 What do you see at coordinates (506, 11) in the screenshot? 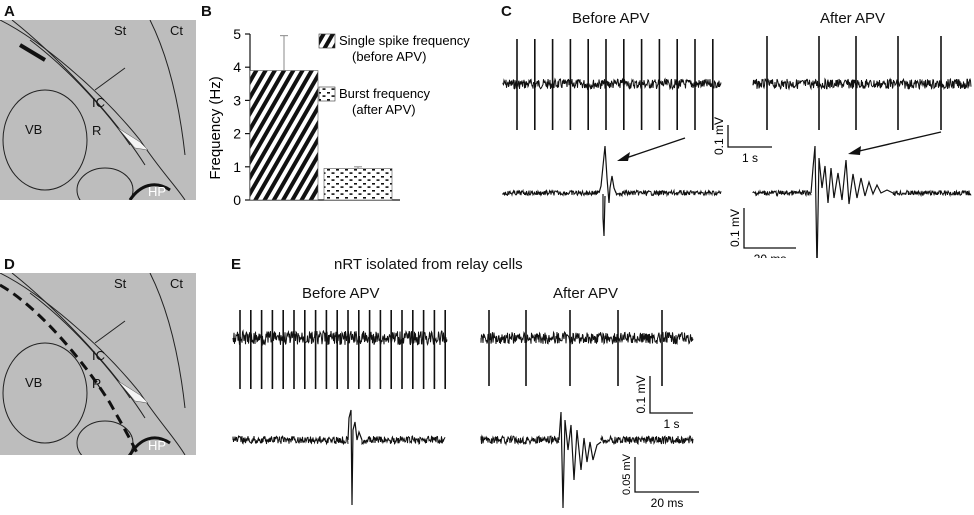
I see `panel-letter-c: C` at bounding box center [506, 11].